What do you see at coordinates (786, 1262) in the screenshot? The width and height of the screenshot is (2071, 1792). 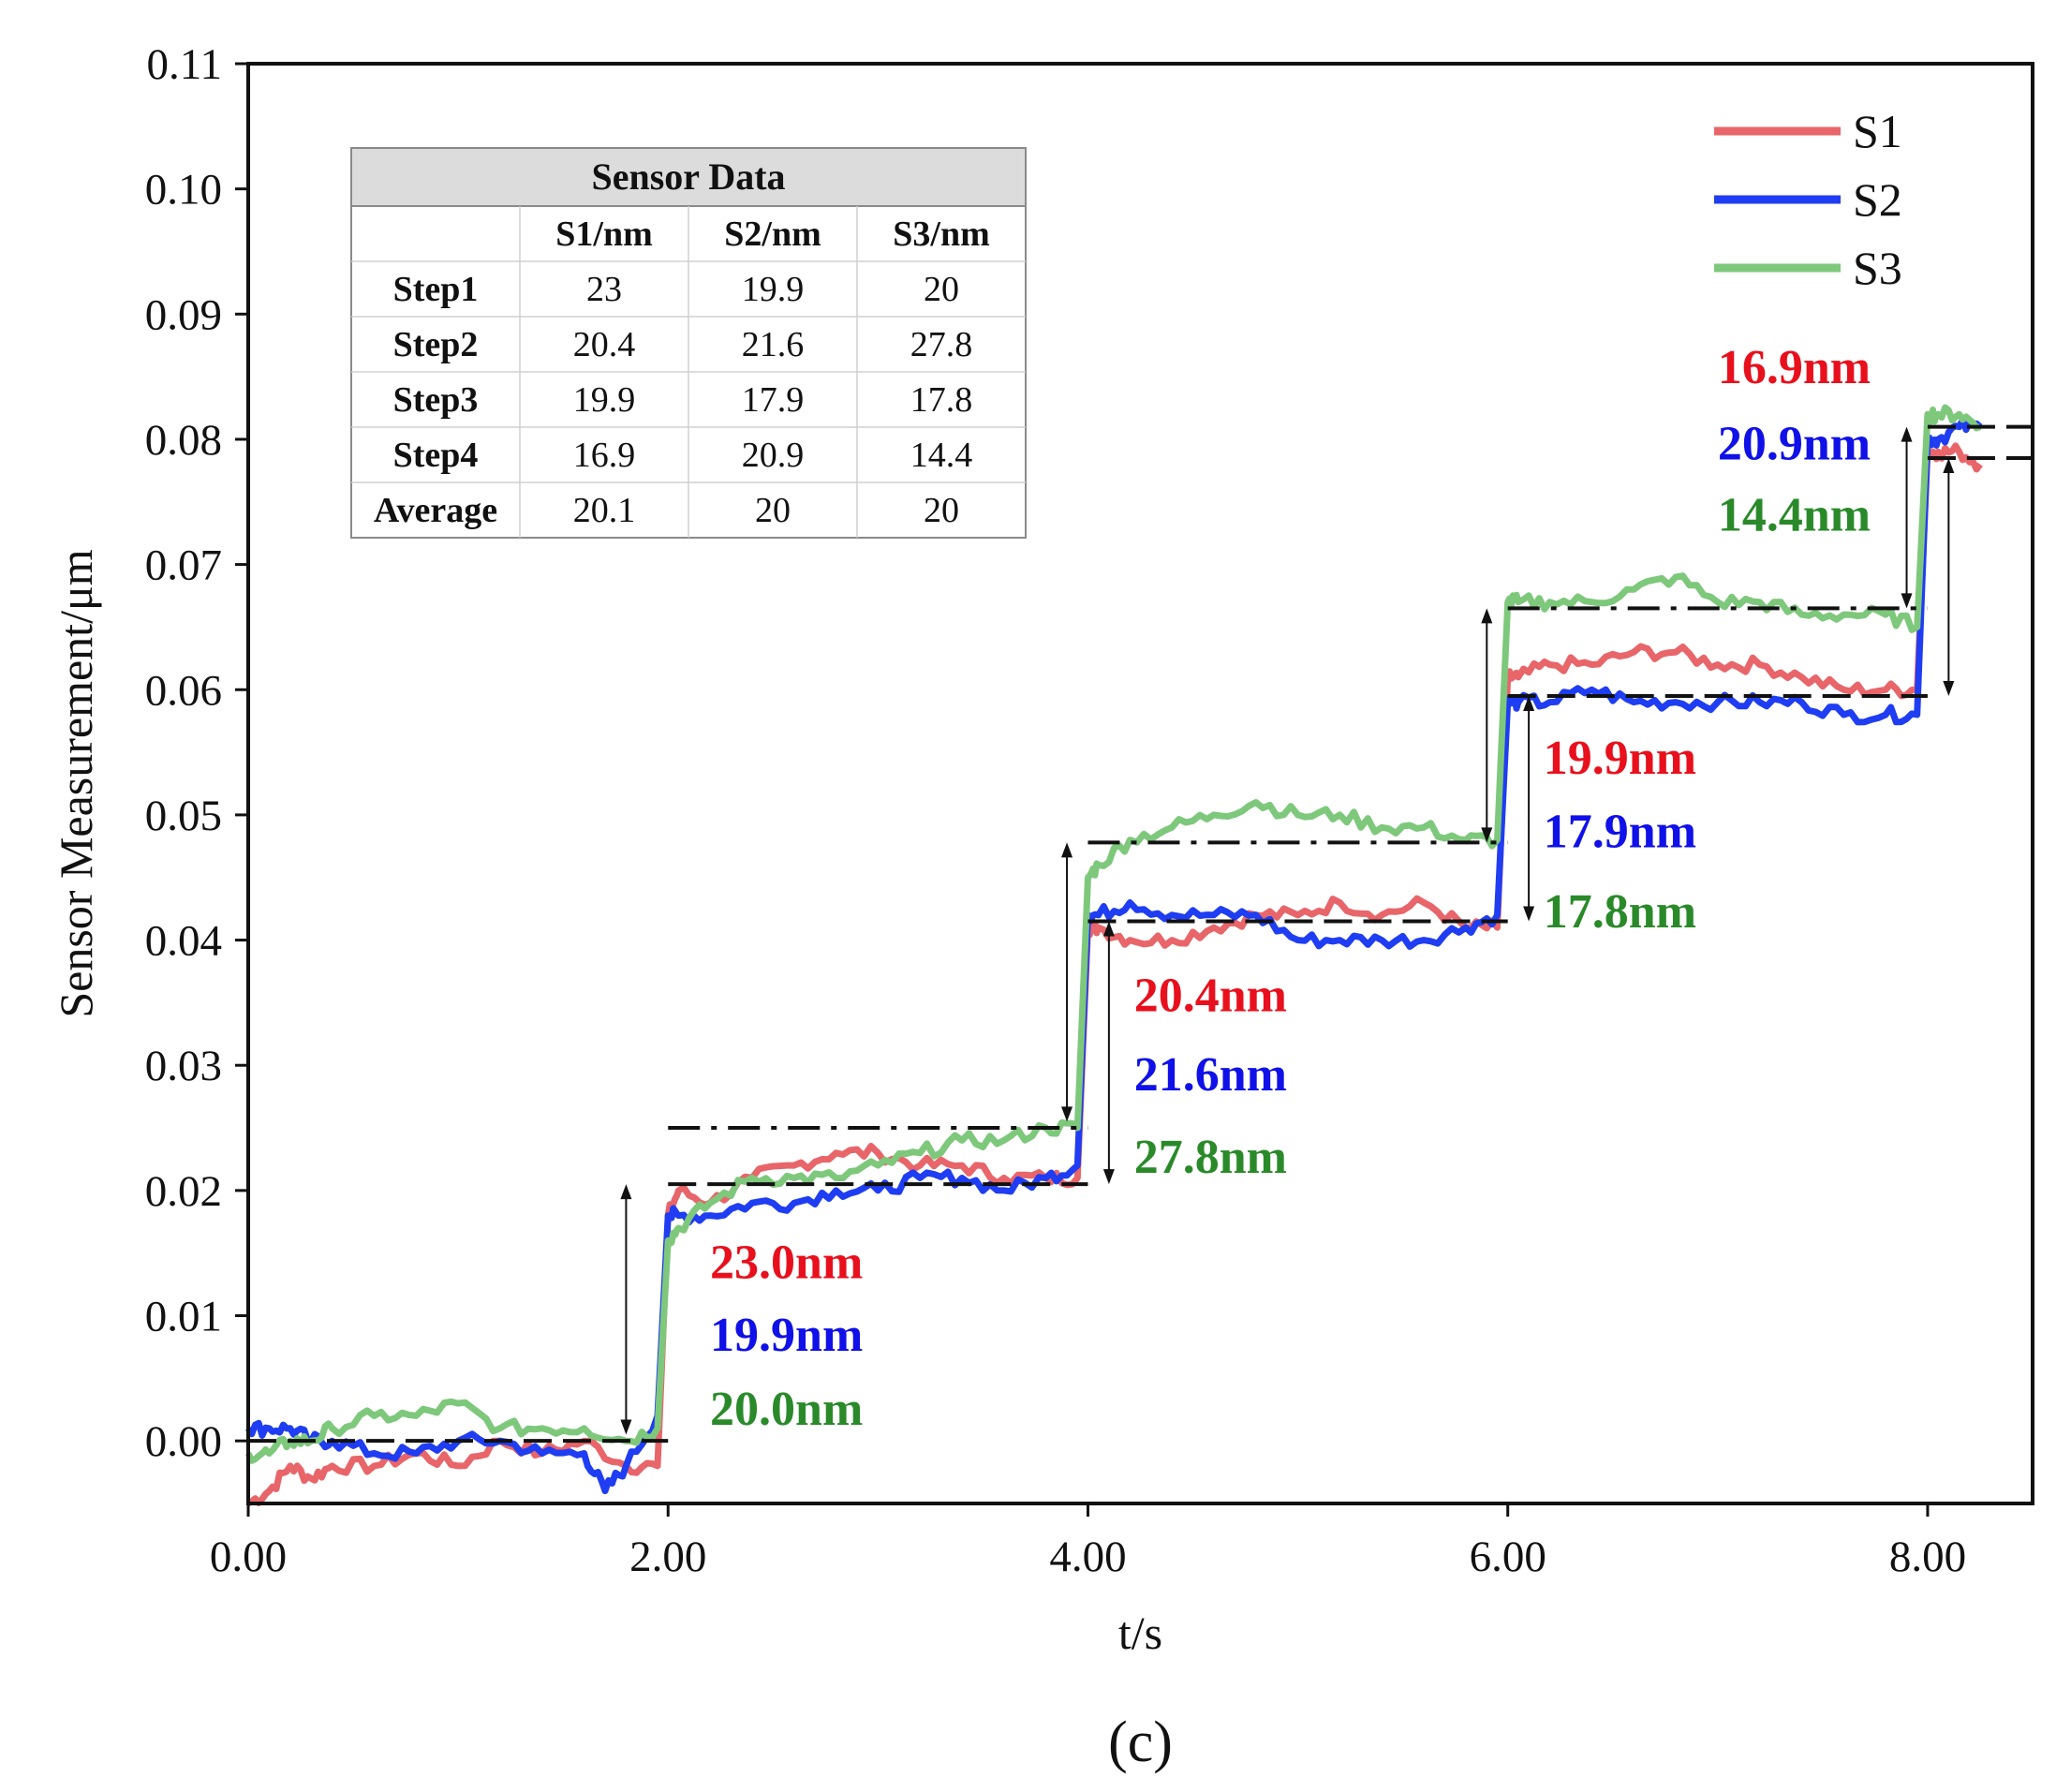 I see `step-annotation: 23.0nm` at bounding box center [786, 1262].